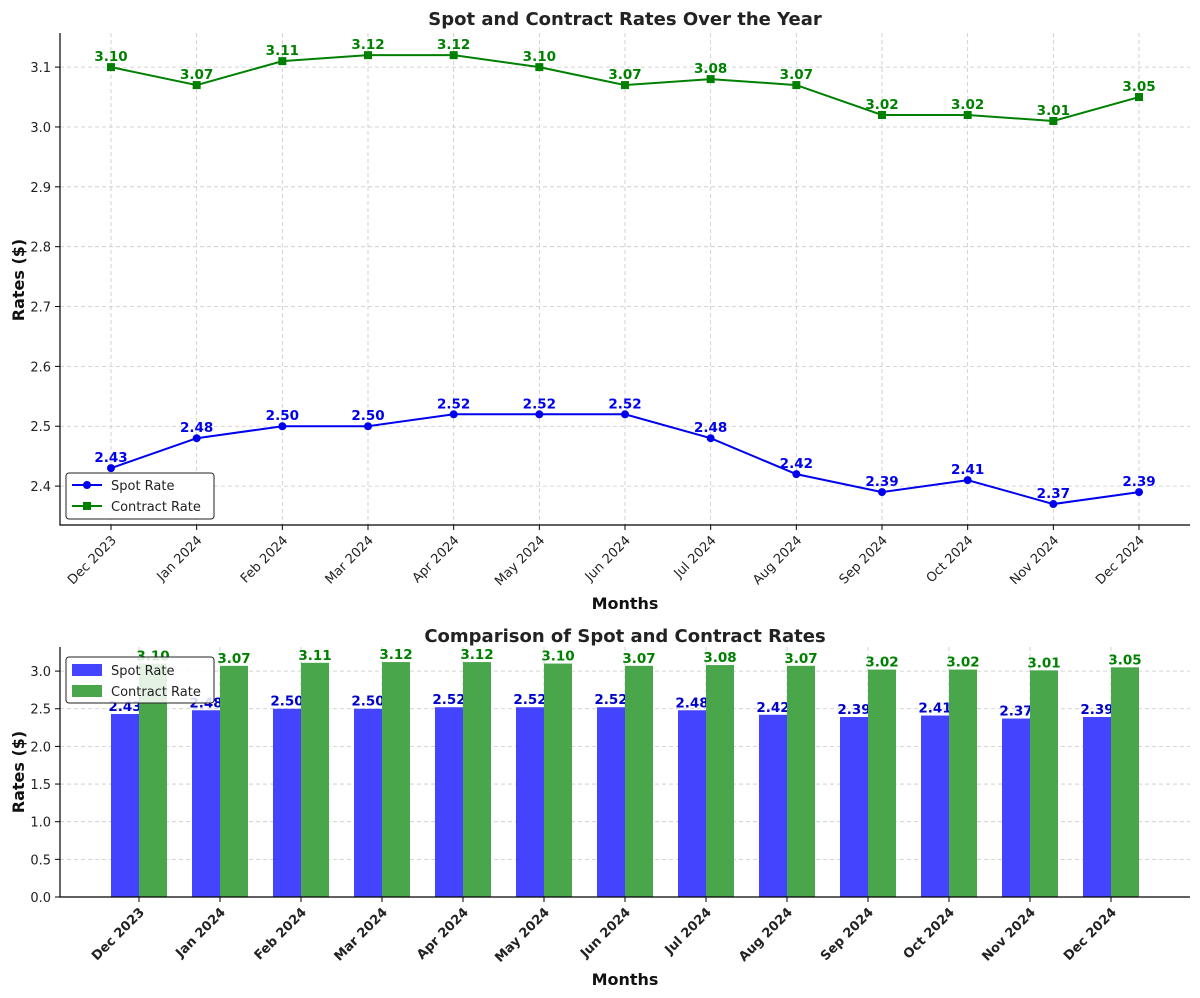  Describe the element at coordinates (40, 487) in the screenshot. I see `y-tick-label: 2.4` at that location.